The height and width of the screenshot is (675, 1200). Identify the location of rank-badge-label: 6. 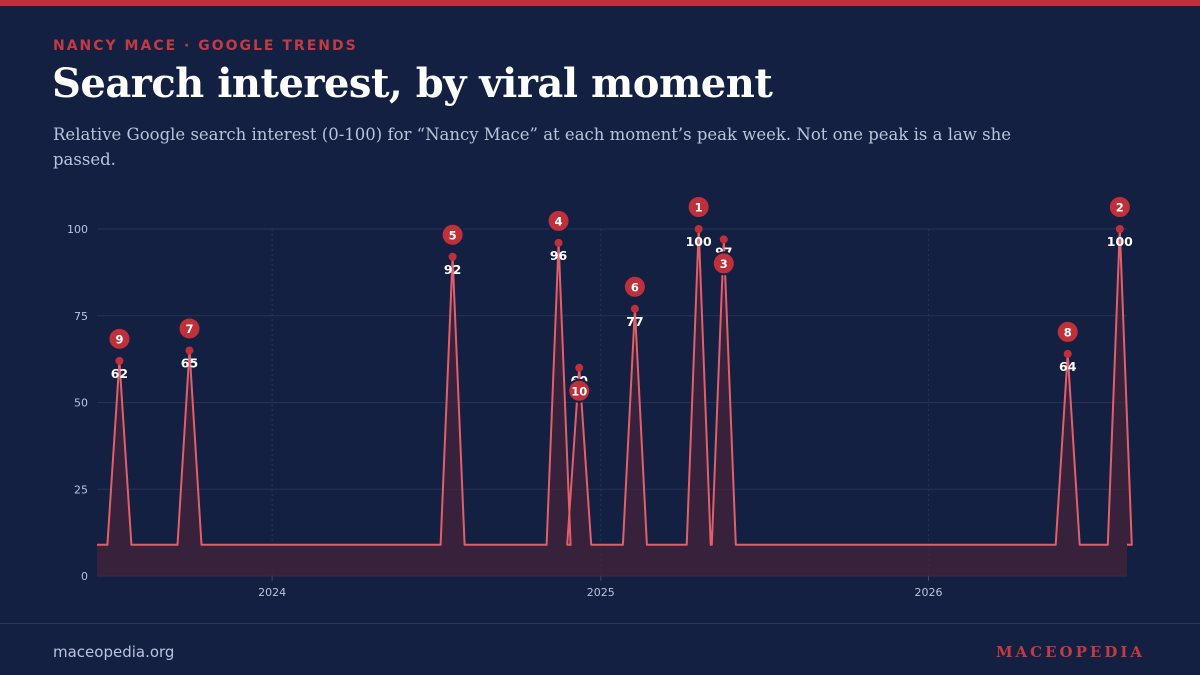
(635, 287).